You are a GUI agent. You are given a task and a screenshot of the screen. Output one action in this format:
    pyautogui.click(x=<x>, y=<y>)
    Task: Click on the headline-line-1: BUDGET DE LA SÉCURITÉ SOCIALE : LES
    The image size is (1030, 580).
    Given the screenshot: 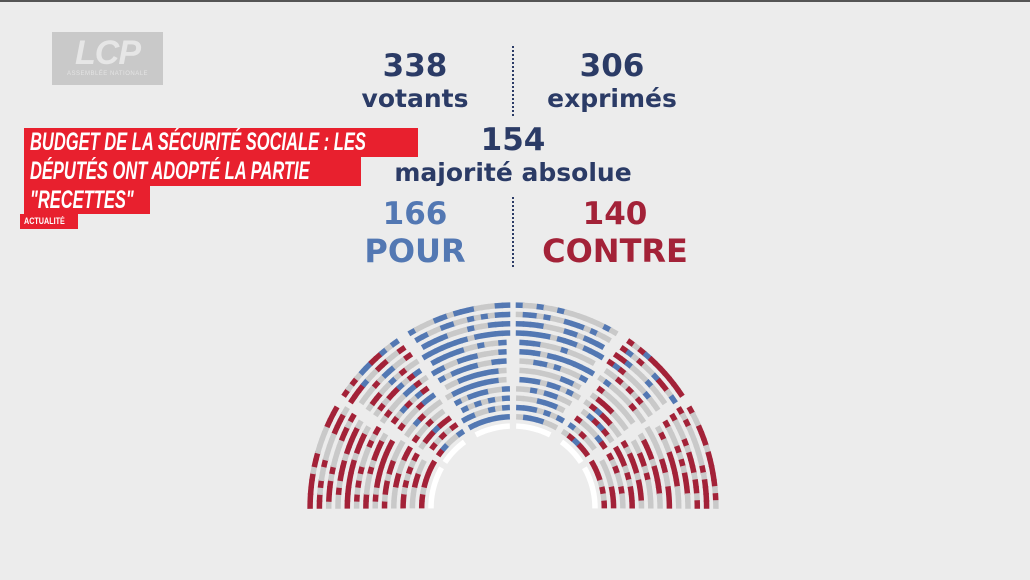 What is the action you would take?
    pyautogui.click(x=221, y=142)
    